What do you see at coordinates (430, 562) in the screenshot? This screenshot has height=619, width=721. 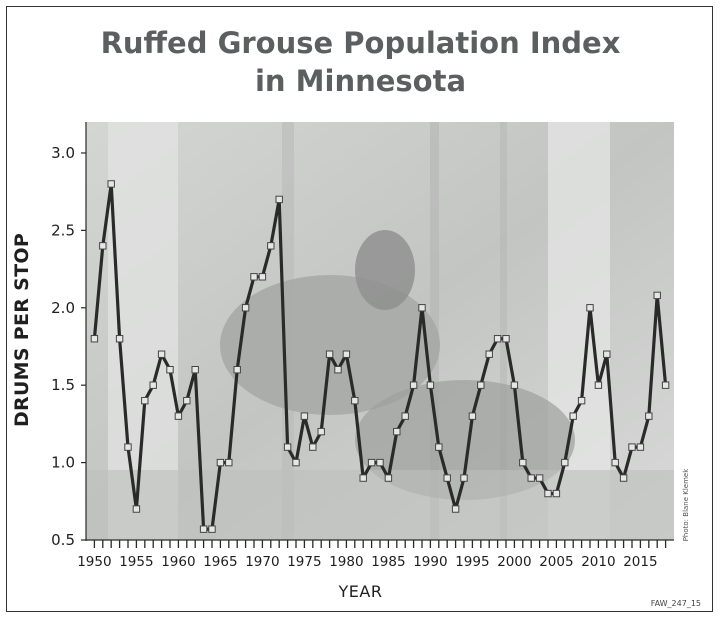 I see `x-tick-label: 1990` at bounding box center [430, 562].